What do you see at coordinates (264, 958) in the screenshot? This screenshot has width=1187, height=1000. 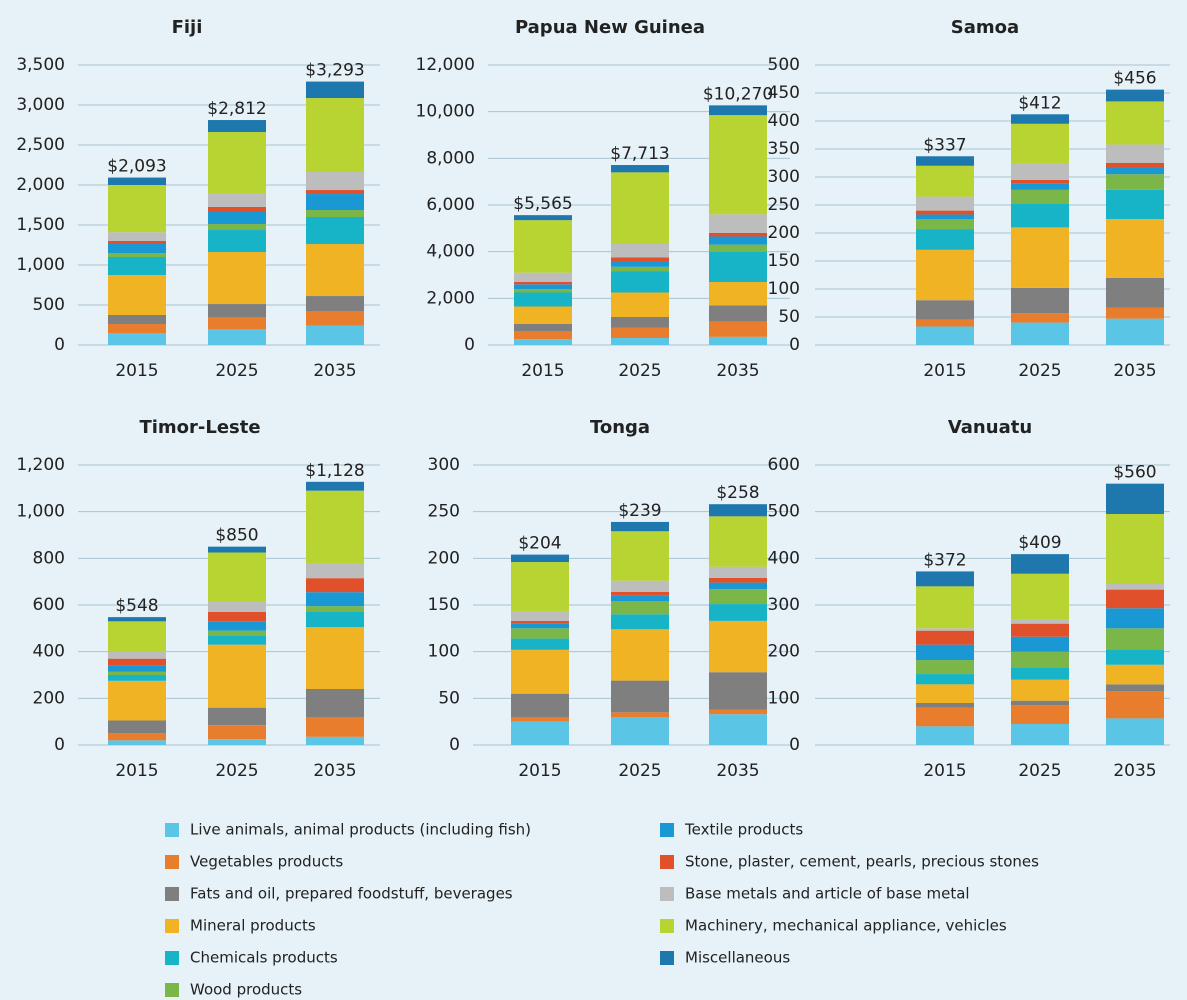 I see `legend-label: Chemicals products` at bounding box center [264, 958].